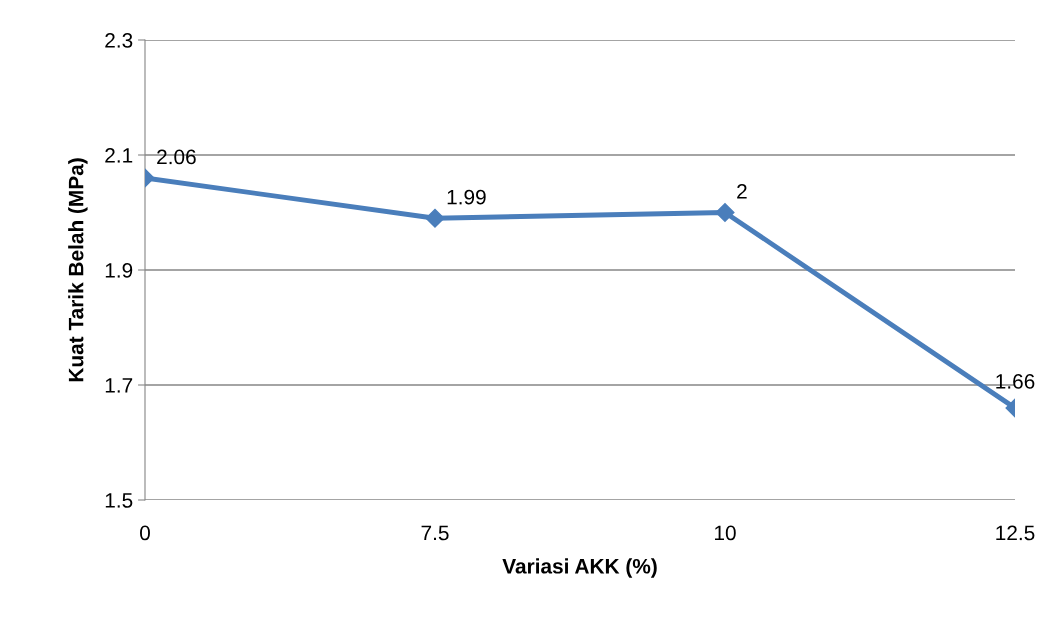 This screenshot has width=1059, height=619. What do you see at coordinates (1015, 381) in the screenshot?
I see `data-label: 1.66` at bounding box center [1015, 381].